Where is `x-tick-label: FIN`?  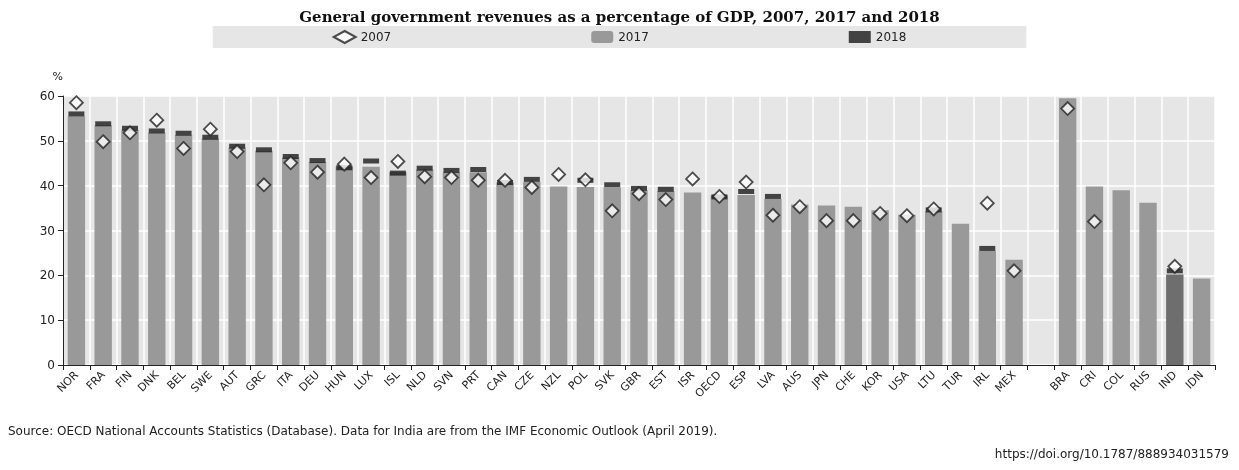
x-tick-label: FIN is located at coordinates (123, 379).